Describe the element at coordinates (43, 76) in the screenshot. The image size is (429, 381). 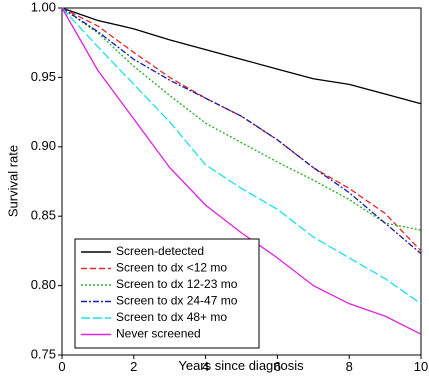
I see `y-tick-label: 0.95` at that location.